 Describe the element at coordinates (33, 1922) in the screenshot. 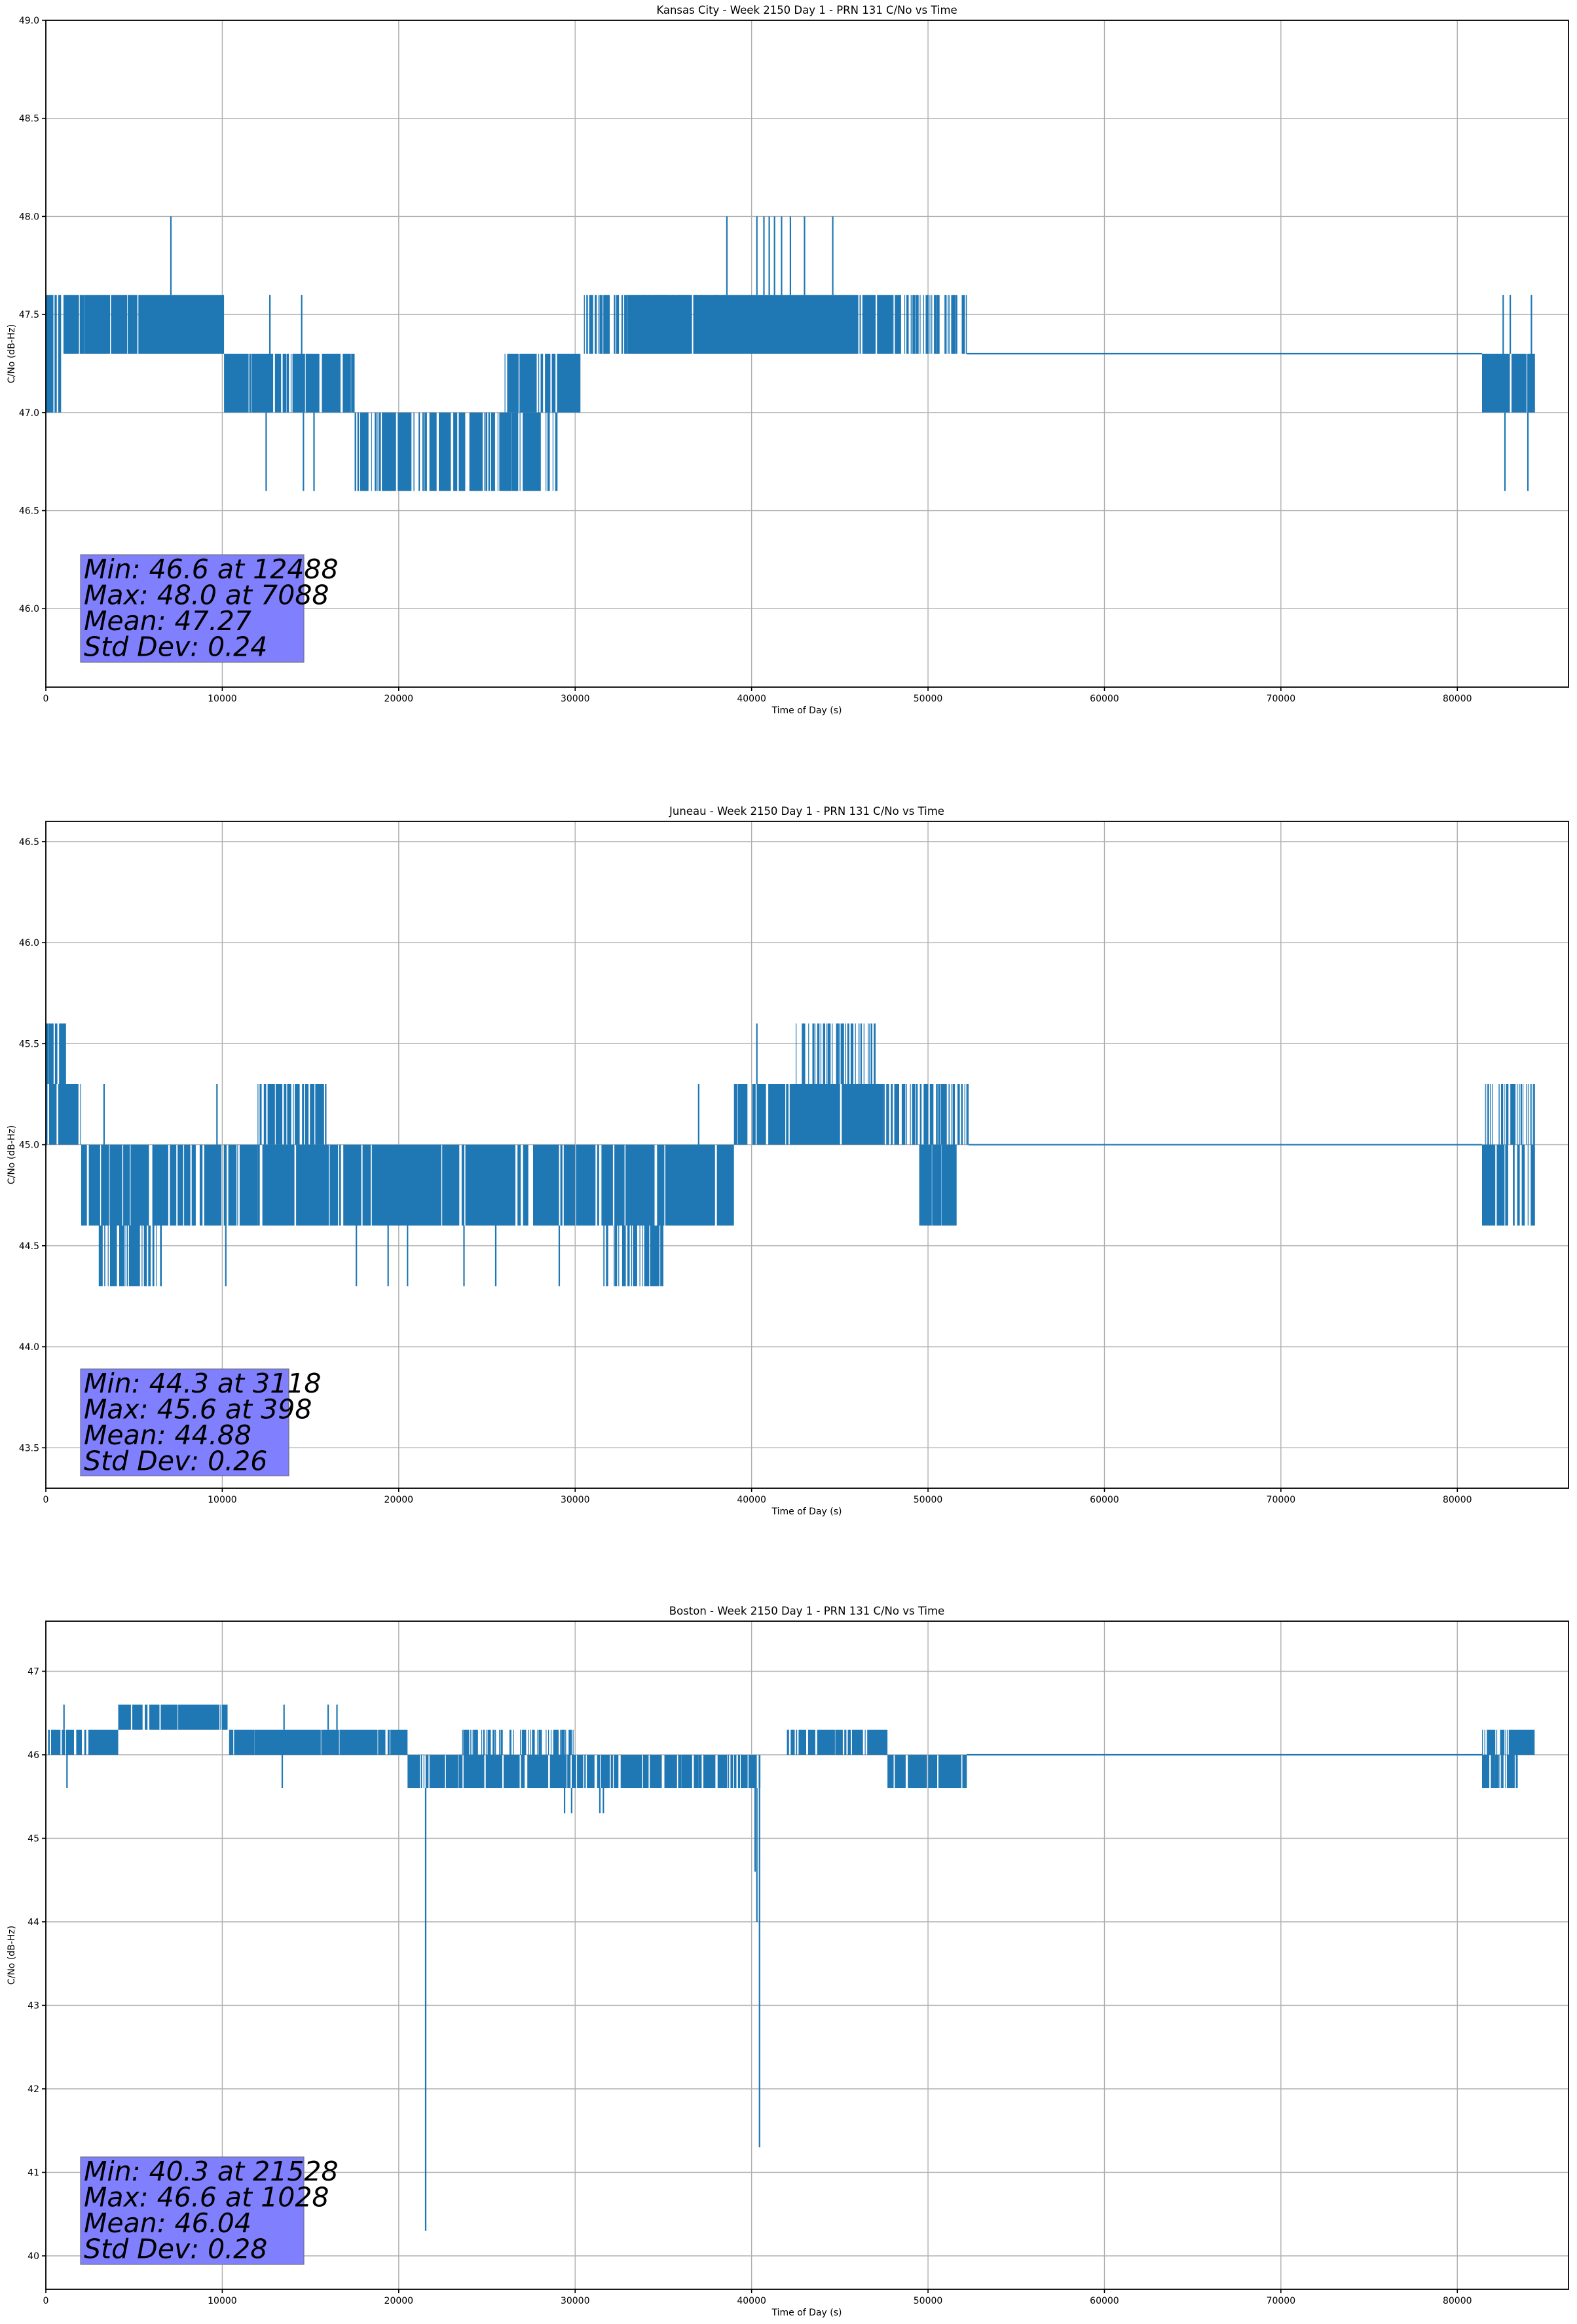

I see `y-tick-label: 44` at that location.